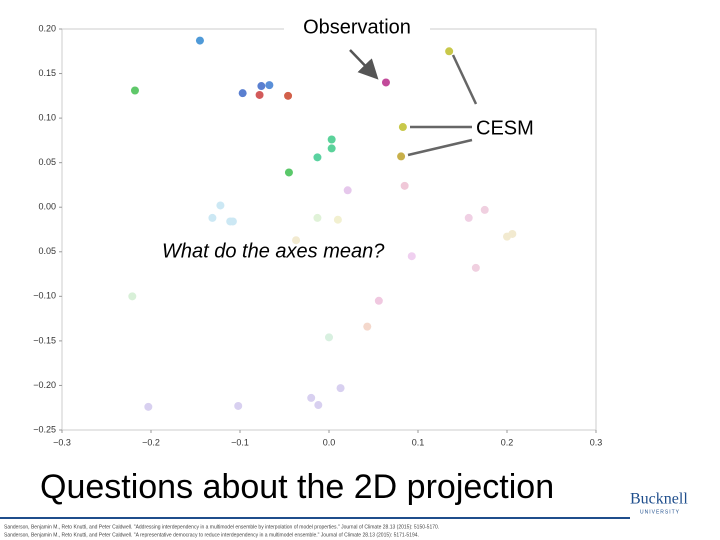 This screenshot has width=720, height=540. What do you see at coordinates (505, 128) in the screenshot?
I see `annotation: CESM` at bounding box center [505, 128].